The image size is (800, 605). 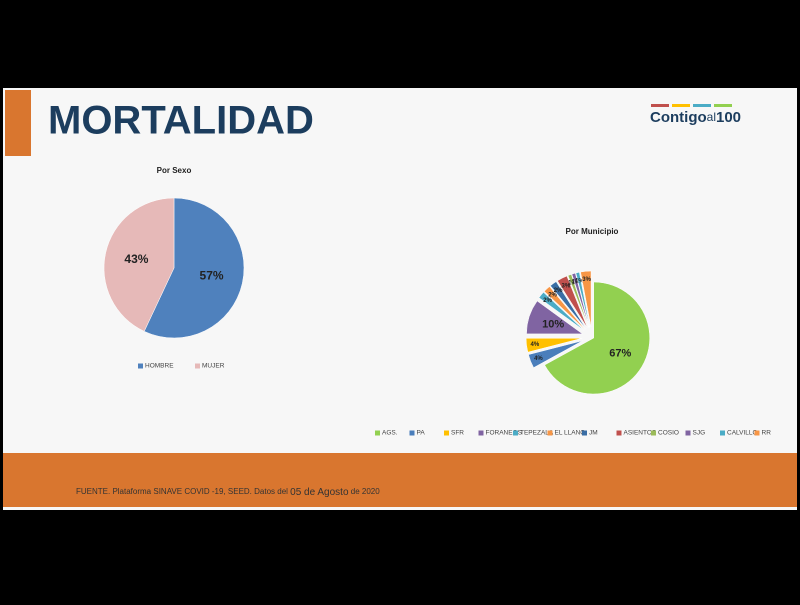 I want to click on legend-label: SJG, so click(x=699, y=433).